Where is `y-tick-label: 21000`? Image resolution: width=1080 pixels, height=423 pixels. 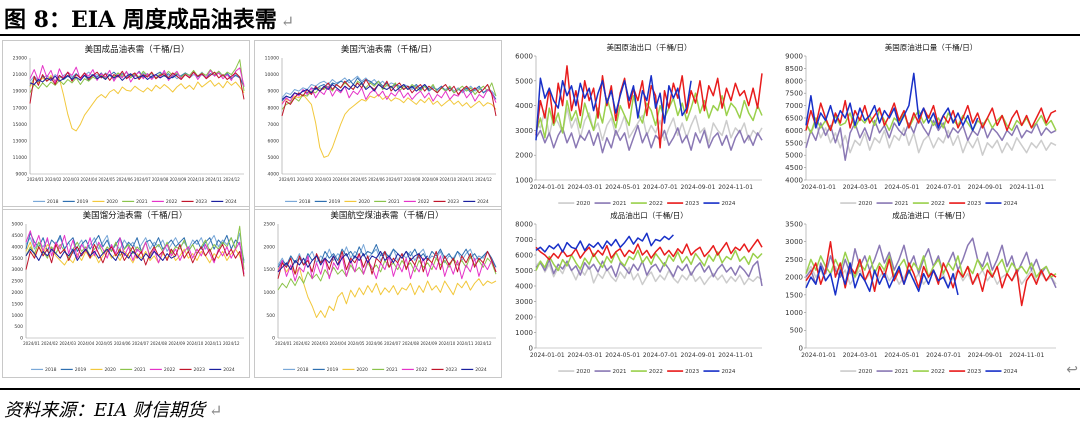 y-tick-label: 21000 is located at coordinates (20, 75).